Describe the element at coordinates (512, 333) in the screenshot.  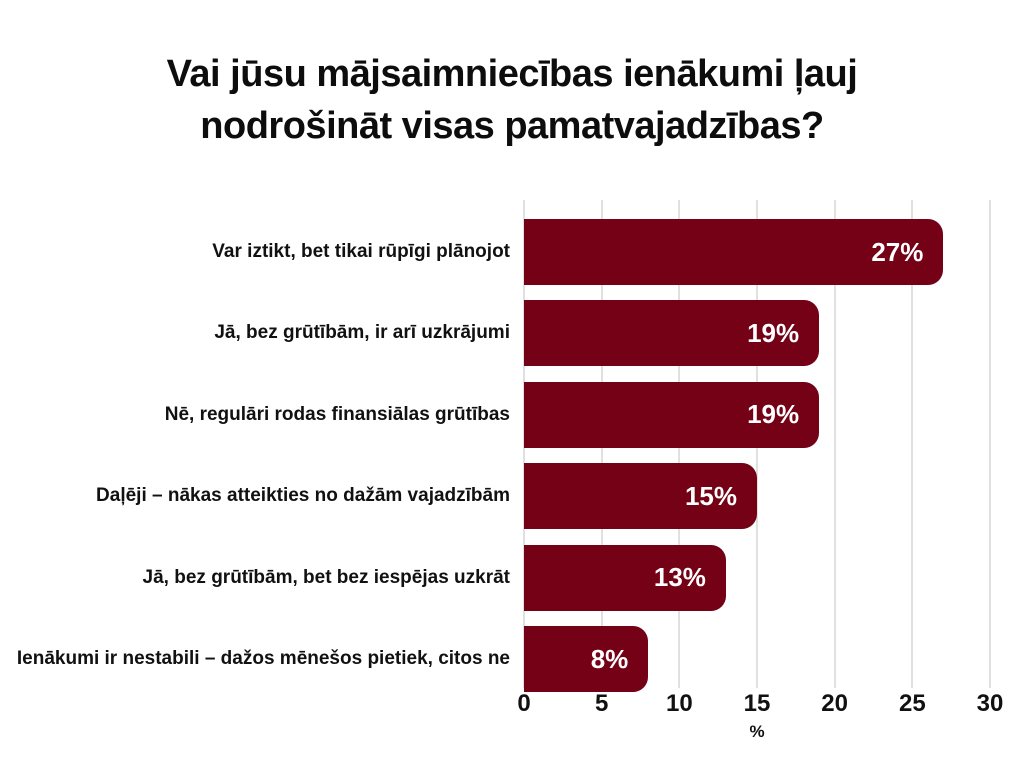
I see `bar-row: Jā, bez grūtībām, ir arī uzkrājumi 19%` at that location.